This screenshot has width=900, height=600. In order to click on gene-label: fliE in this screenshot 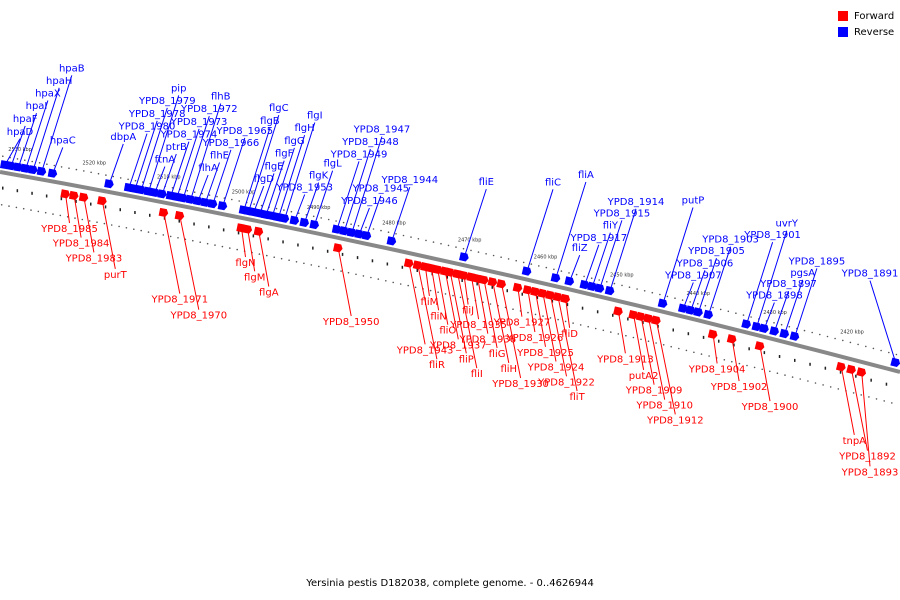, I will do `click(486, 182)`.